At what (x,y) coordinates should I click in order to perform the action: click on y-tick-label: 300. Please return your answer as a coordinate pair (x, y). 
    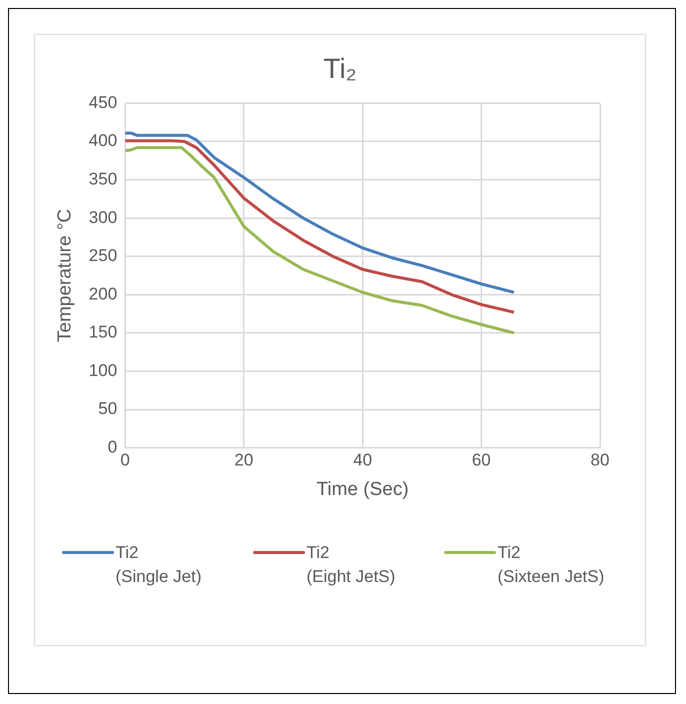
    Looking at the image, I should click on (103, 217).